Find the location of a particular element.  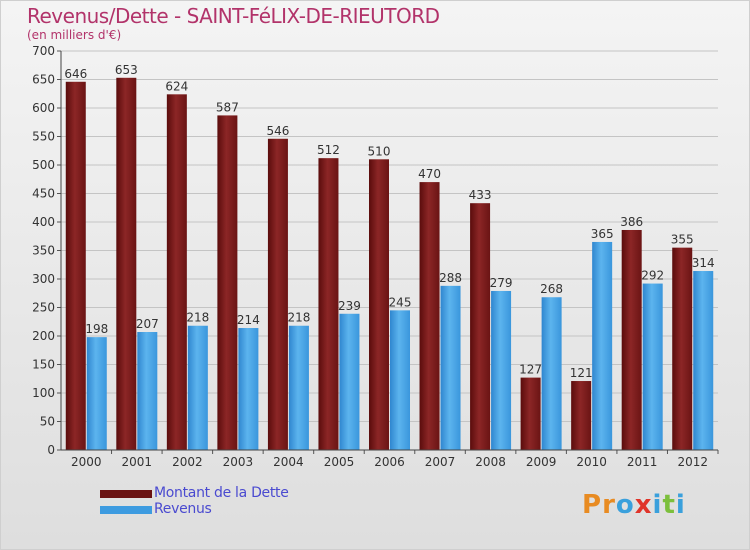

y-tick-label: 250 is located at coordinates (43, 308).